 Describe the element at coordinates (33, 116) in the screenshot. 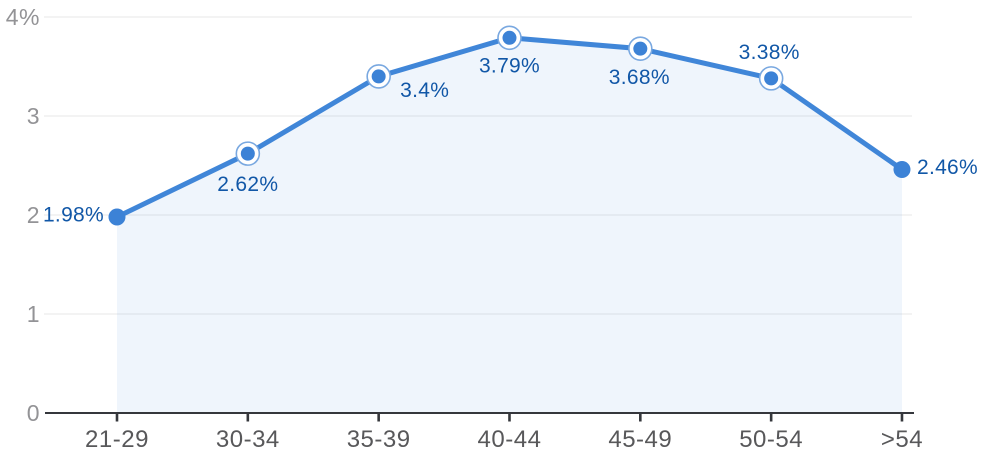

I see `y-axis-tick-label: 3` at that location.